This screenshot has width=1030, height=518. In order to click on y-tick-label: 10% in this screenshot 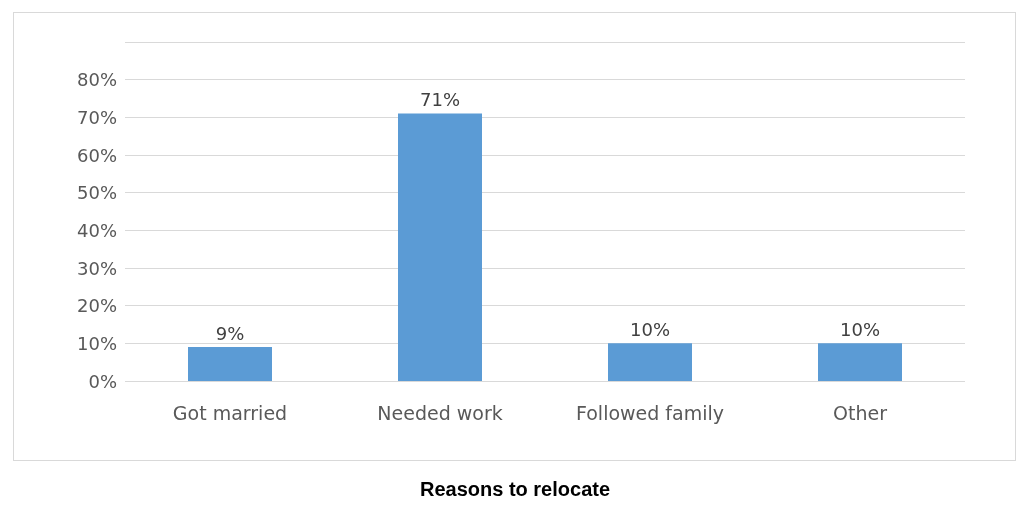, I will do `click(96, 343)`.